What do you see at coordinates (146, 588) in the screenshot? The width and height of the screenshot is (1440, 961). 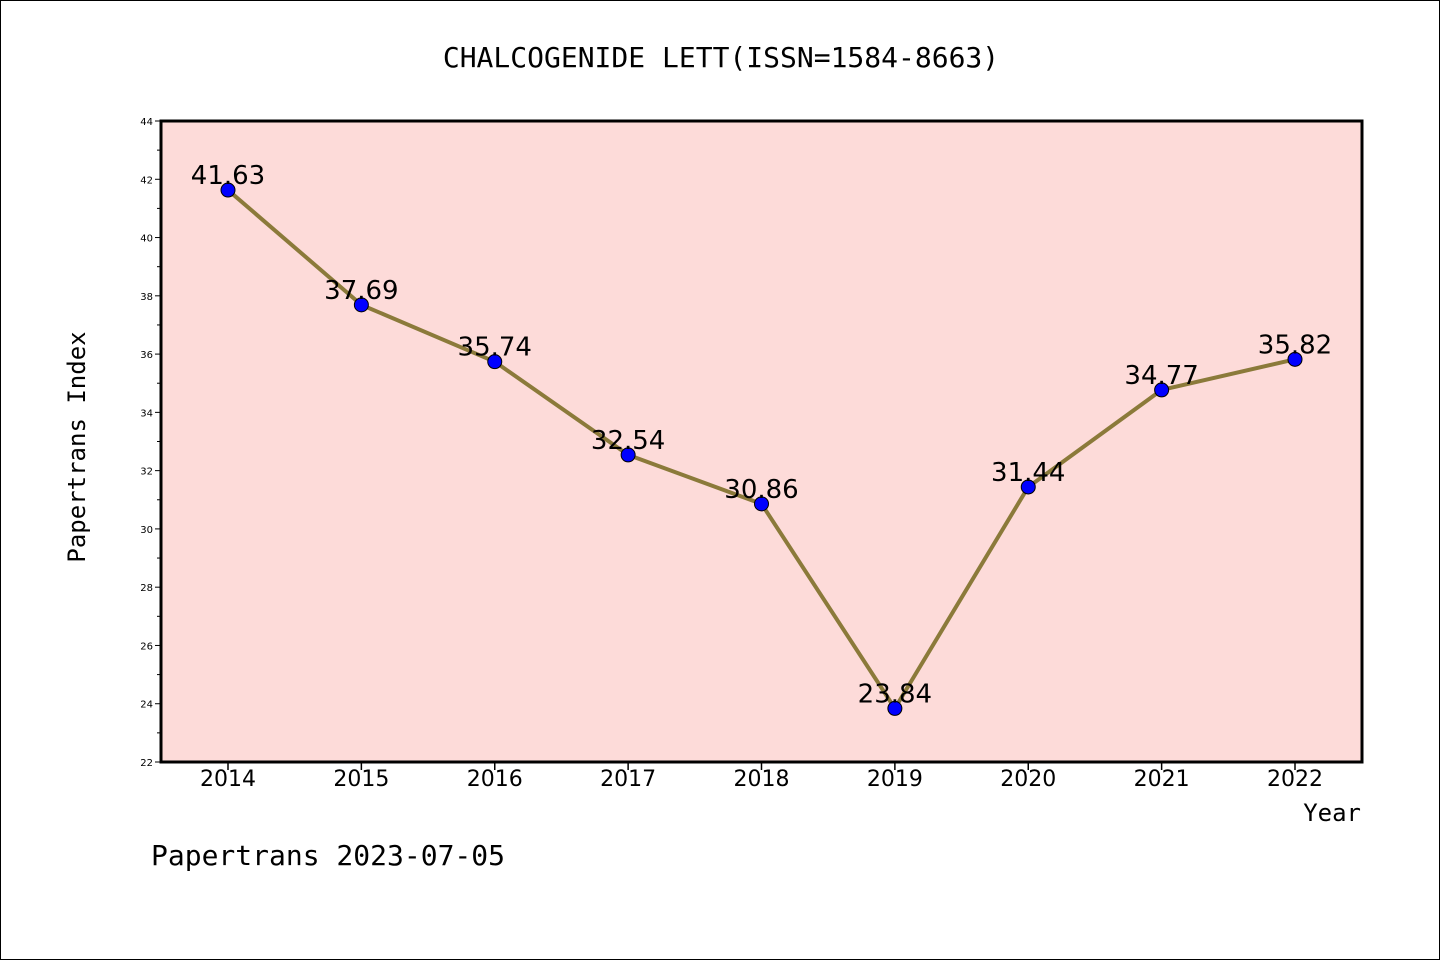 I see `y-tick-label: 28` at bounding box center [146, 588].